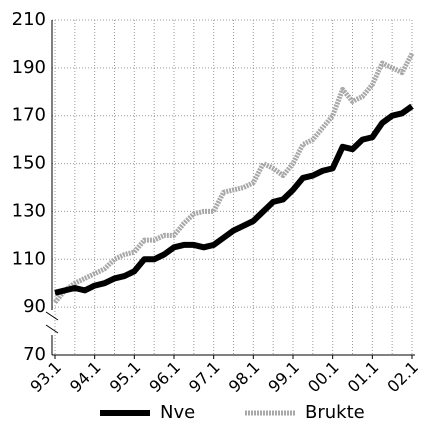 The height and width of the screenshot is (428, 425). Describe the element at coordinates (29, 19) in the screenshot. I see `y-tick-label: 210` at that location.